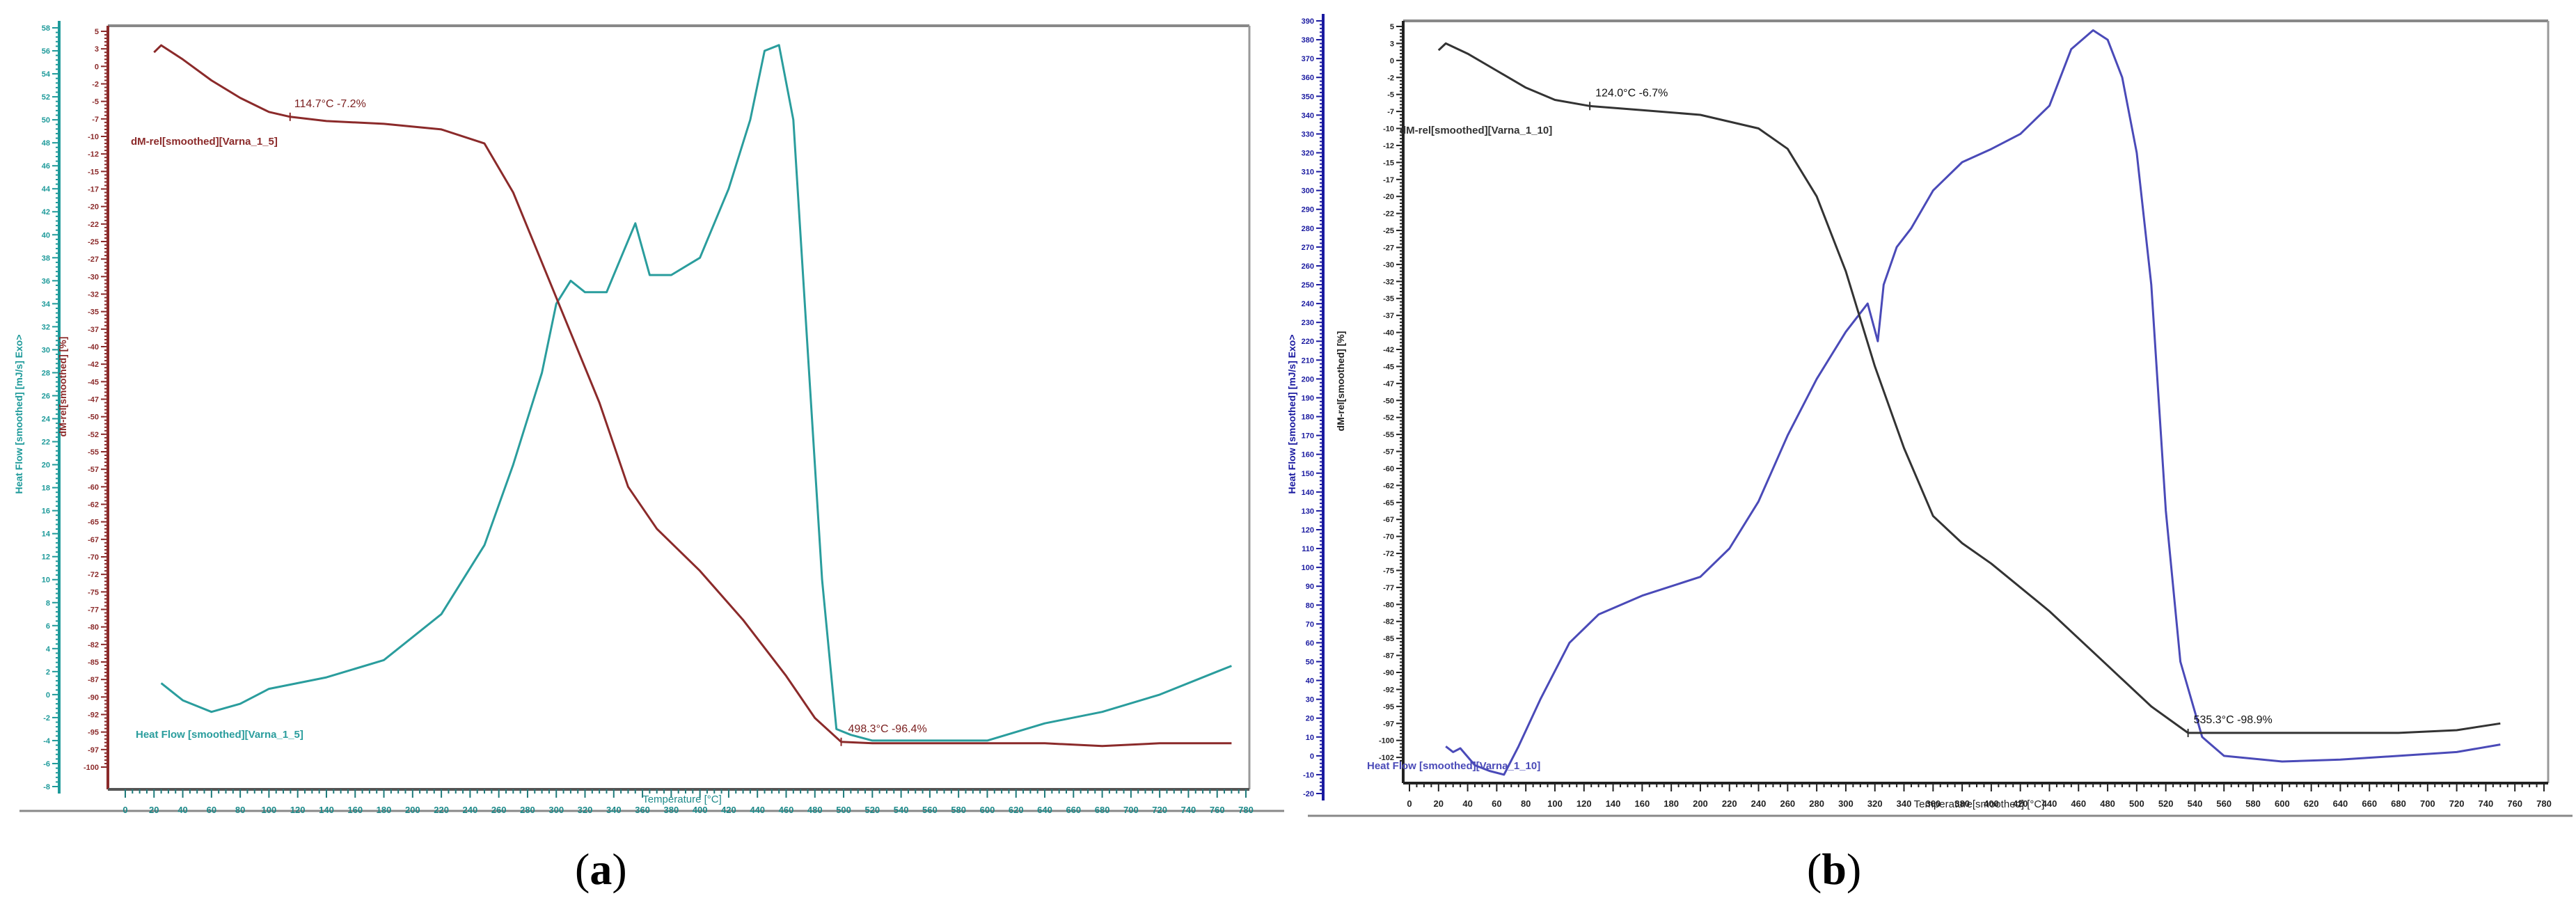 The height and width of the screenshot is (923, 2576). What do you see at coordinates (1476, 130) in the screenshot?
I see `mass-series-label: dM-rel[smoothed][Varna_1_10]` at bounding box center [1476, 130].